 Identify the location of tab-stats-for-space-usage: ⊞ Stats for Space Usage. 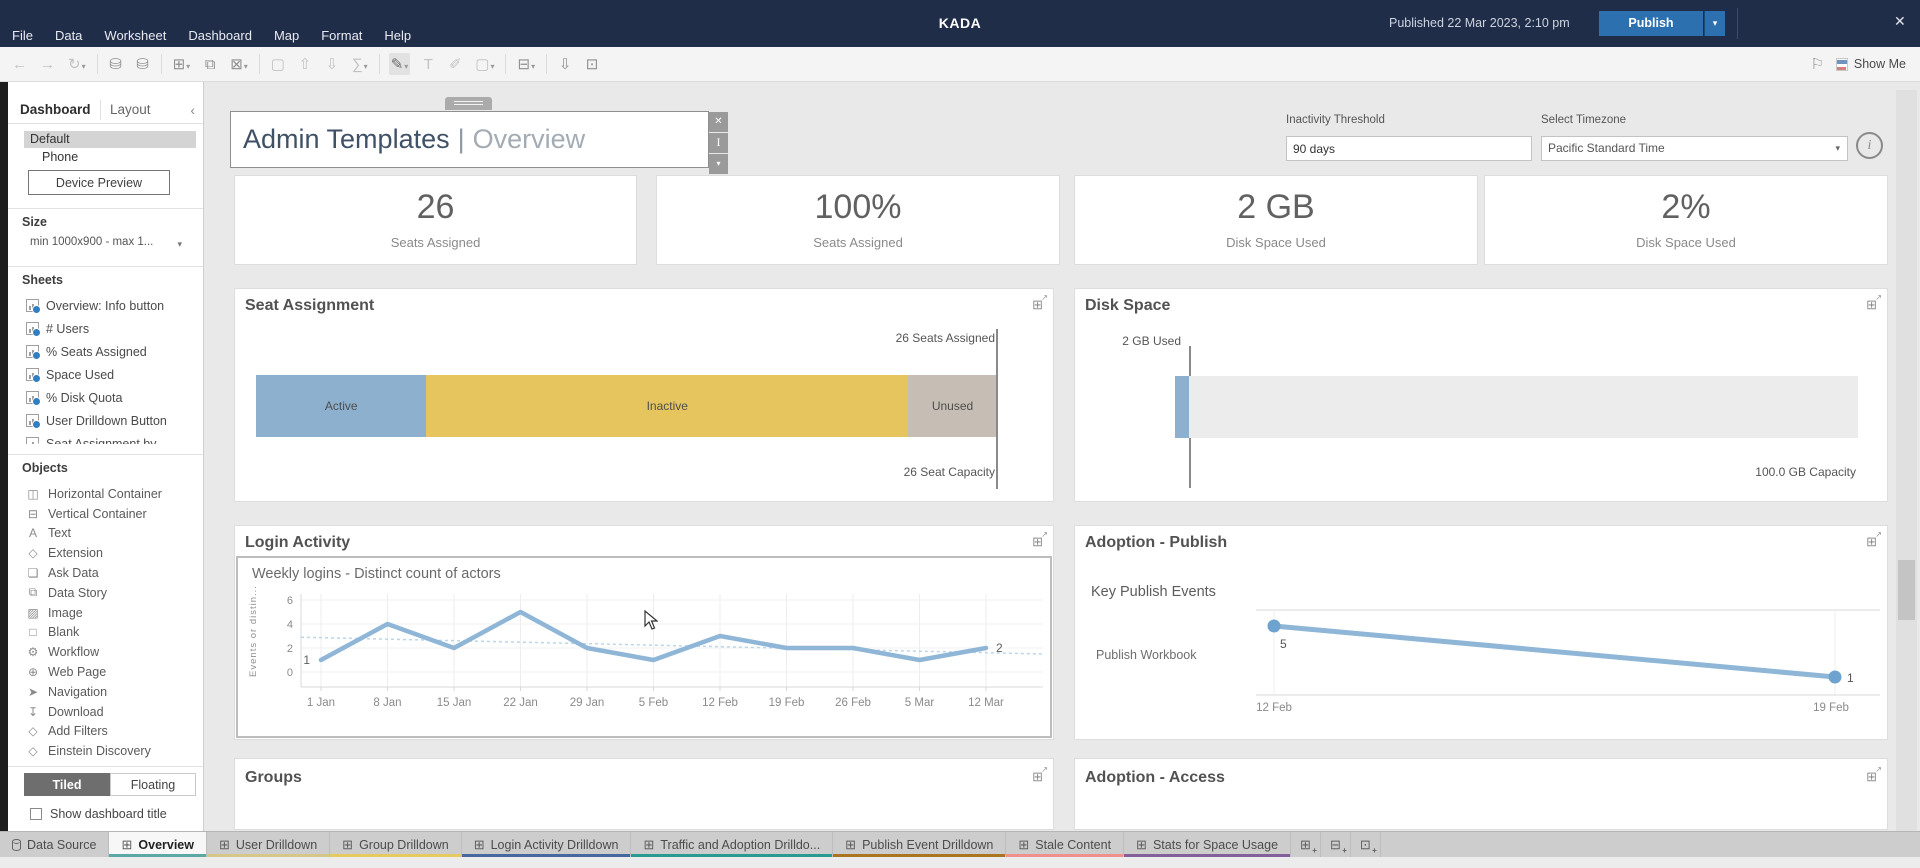
(1208, 844).